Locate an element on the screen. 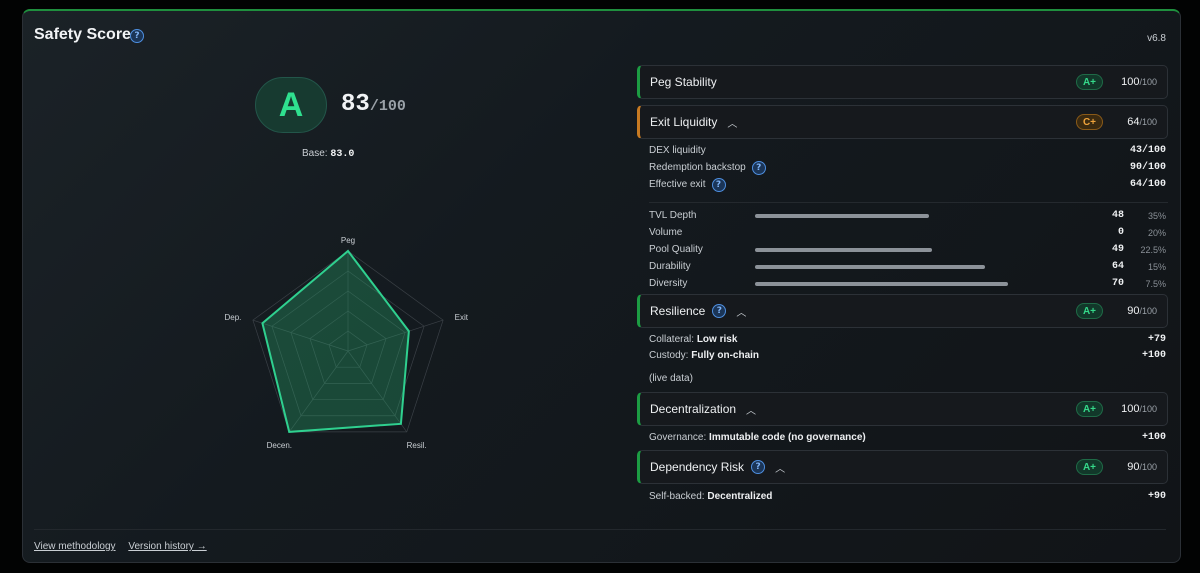 This screenshot has width=1200, height=573. factor-weight: 15% is located at coordinates (1156, 266).